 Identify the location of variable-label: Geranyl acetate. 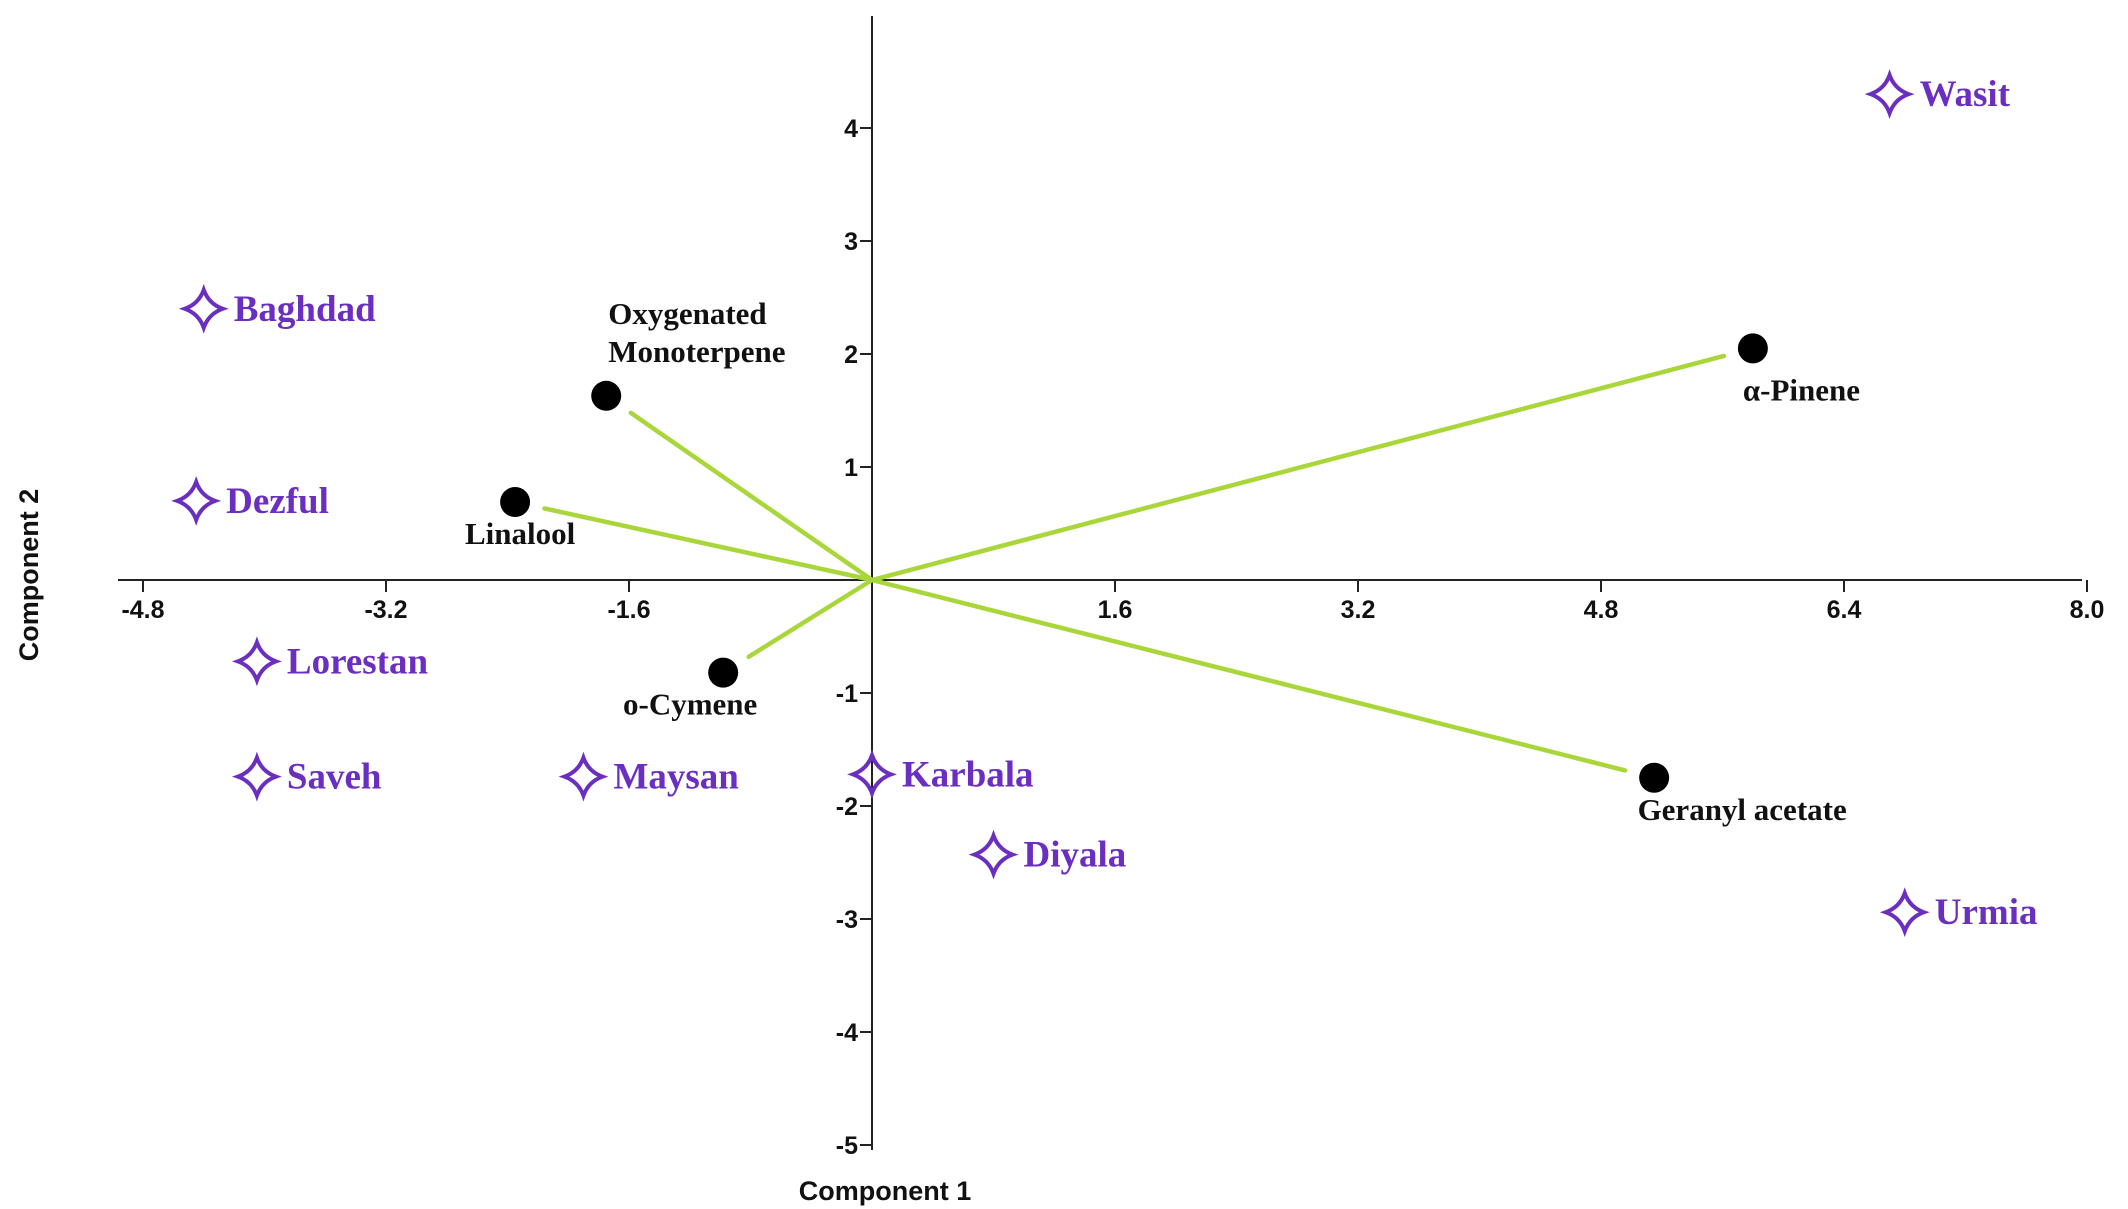
(1742, 809).